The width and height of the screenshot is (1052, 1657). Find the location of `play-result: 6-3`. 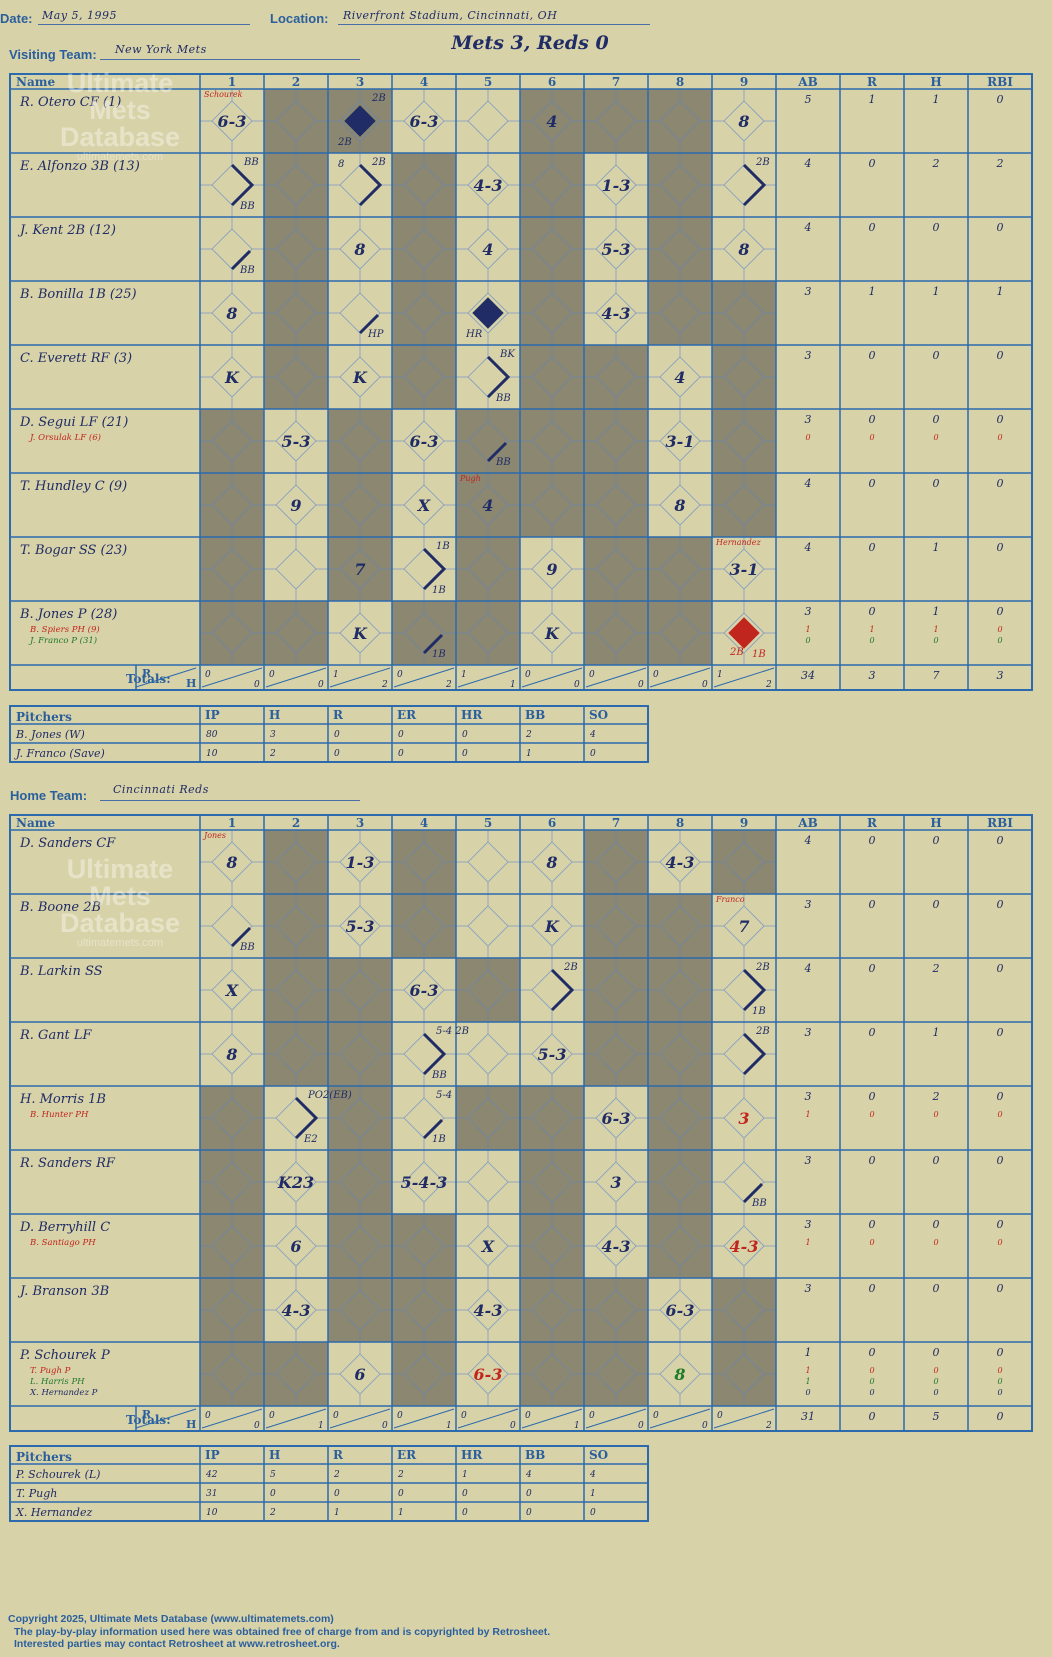

play-result: 6-3 is located at coordinates (232, 121).